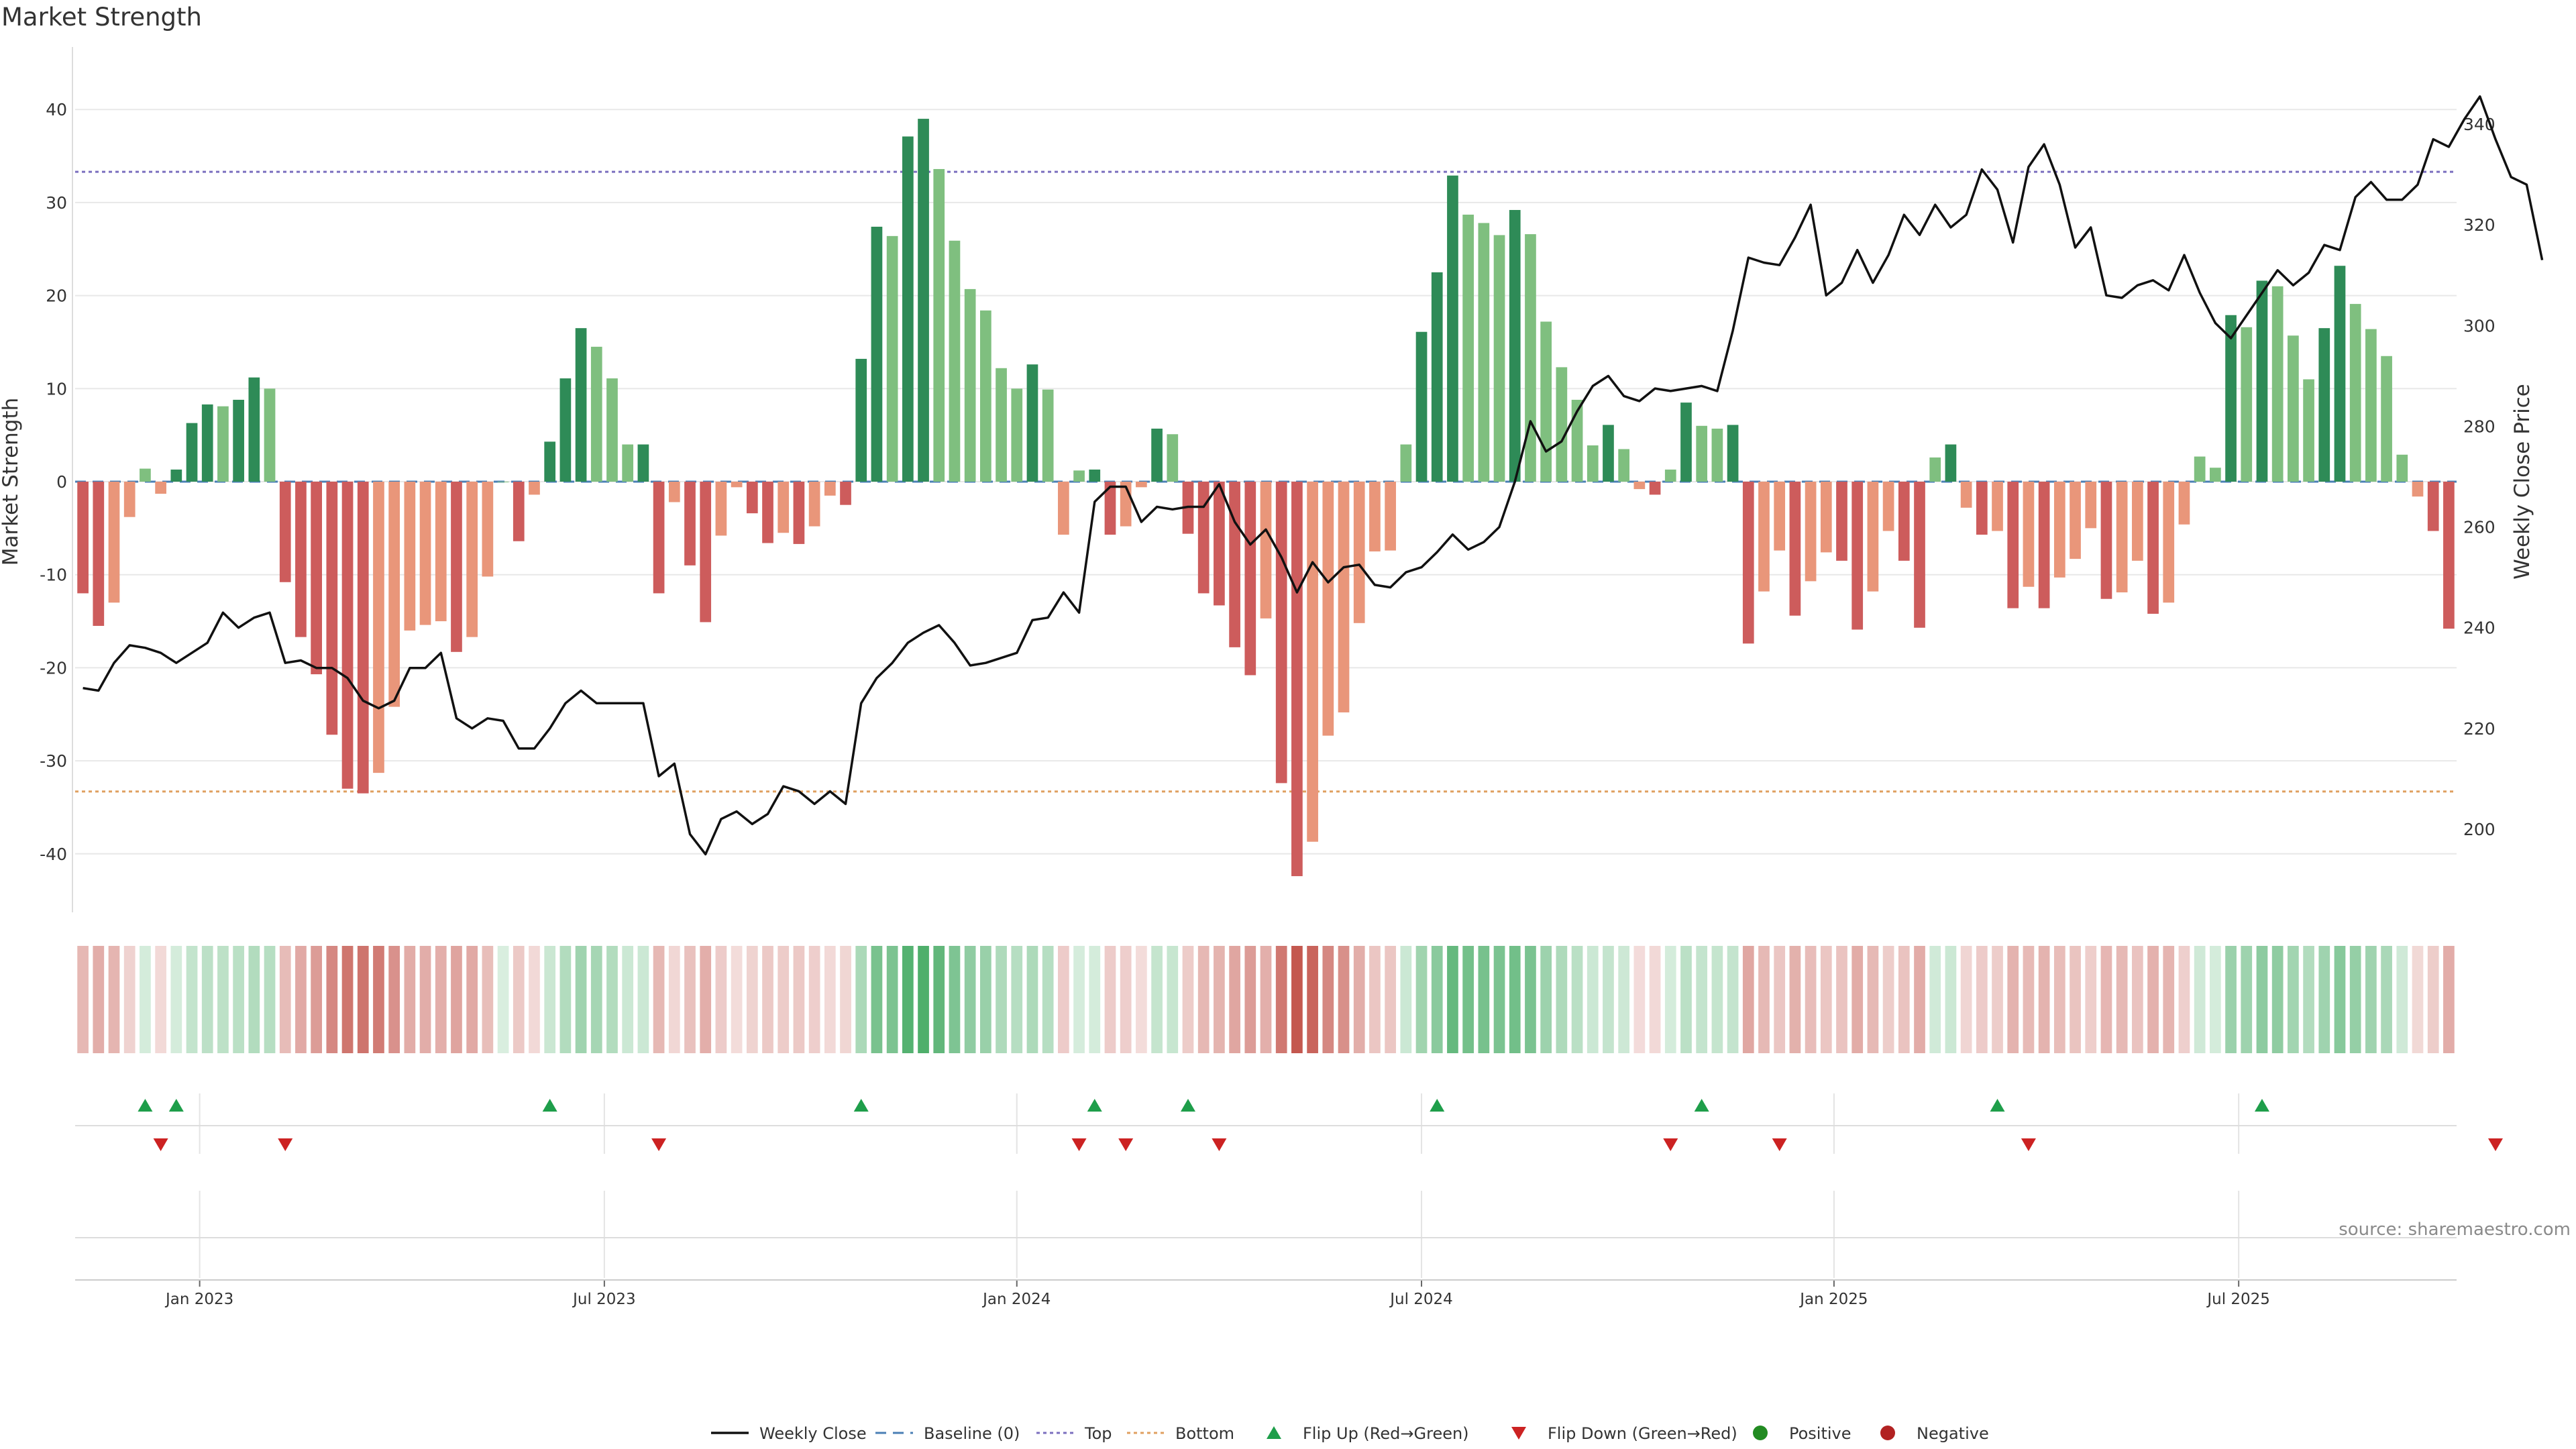 The image size is (2576, 1449). Describe the element at coordinates (1953, 1433) in the screenshot. I see `legend-label: Negative` at that location.